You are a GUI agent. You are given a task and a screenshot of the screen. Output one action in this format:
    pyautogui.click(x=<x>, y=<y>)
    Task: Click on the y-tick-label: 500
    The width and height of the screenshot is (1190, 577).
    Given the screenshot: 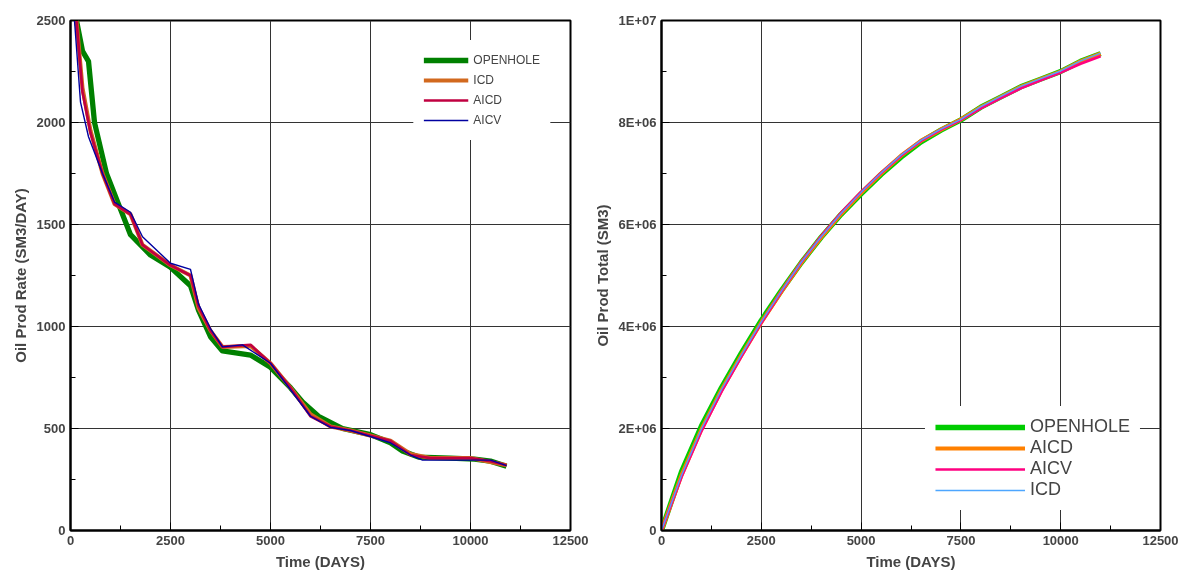 What is the action you would take?
    pyautogui.click(x=54, y=428)
    